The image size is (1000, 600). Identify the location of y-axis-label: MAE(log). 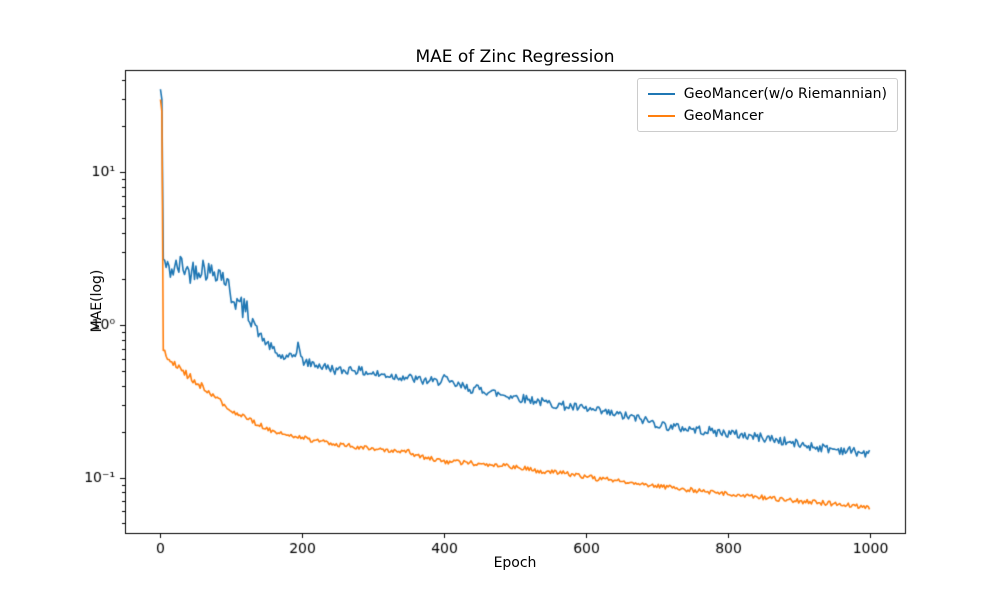
(97, 301).